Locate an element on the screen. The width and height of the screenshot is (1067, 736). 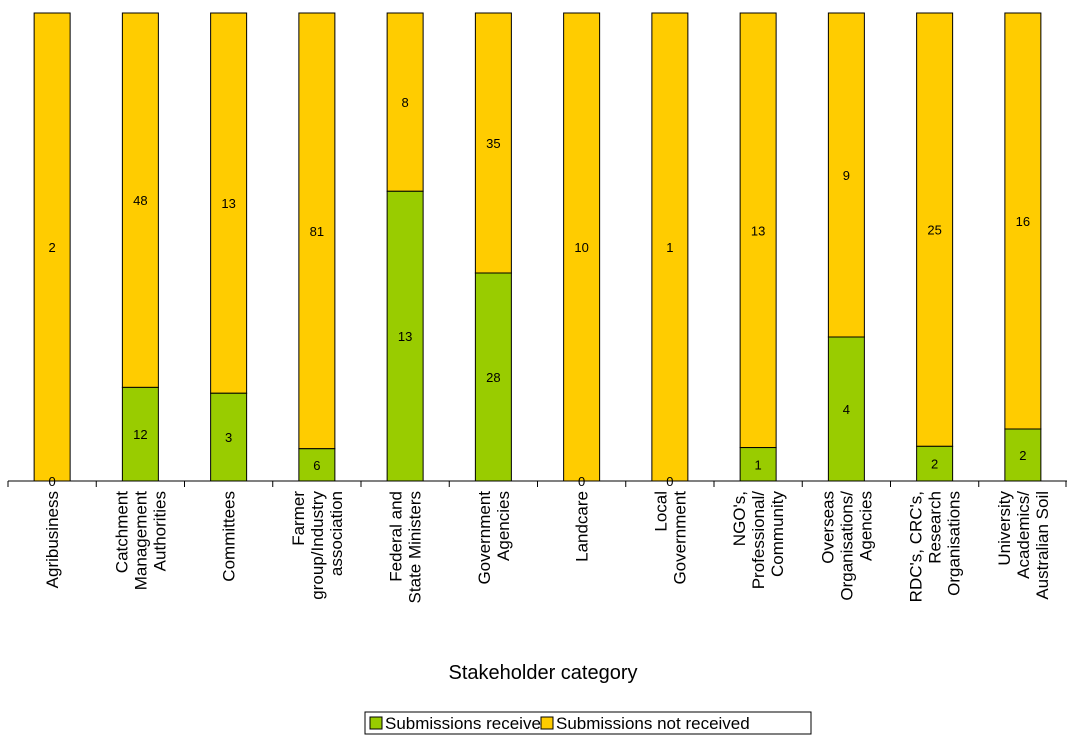
x-tick-label: Agribusiness is located at coordinates (52, 539).